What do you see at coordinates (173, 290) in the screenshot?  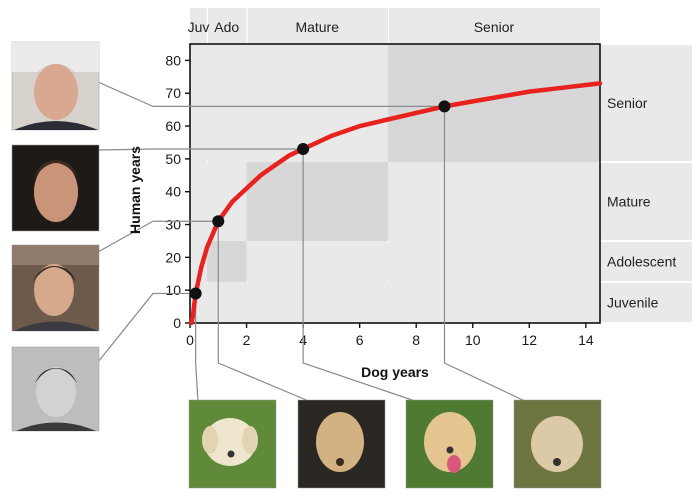 I see `y-tick-label: 10` at bounding box center [173, 290].